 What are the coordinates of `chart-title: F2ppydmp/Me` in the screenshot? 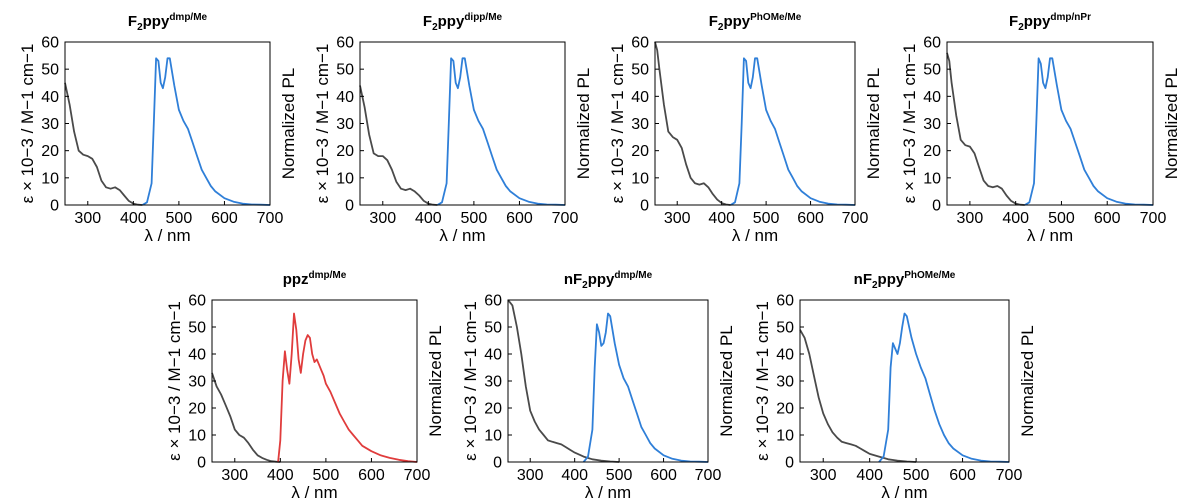 It's located at (168, 22).